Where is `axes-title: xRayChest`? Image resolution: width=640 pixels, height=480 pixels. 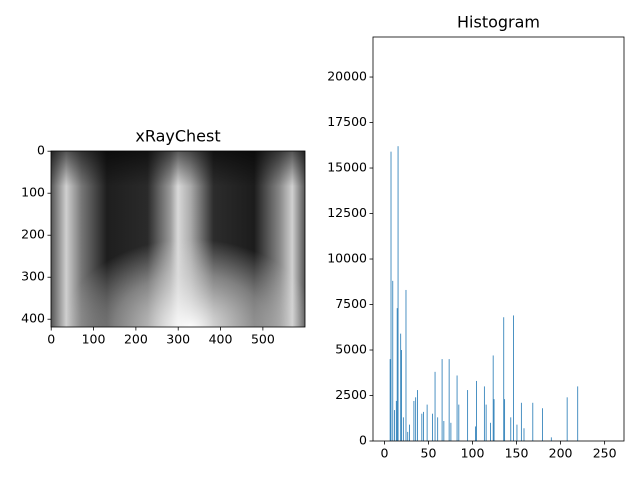 axes-title: xRayChest is located at coordinates (177, 136).